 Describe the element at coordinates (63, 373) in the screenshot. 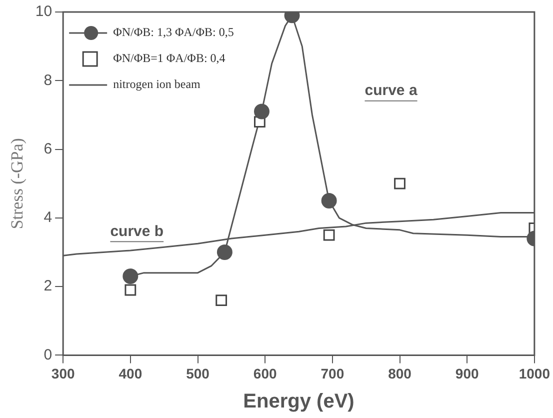

I see `x-tick-label: 300` at that location.